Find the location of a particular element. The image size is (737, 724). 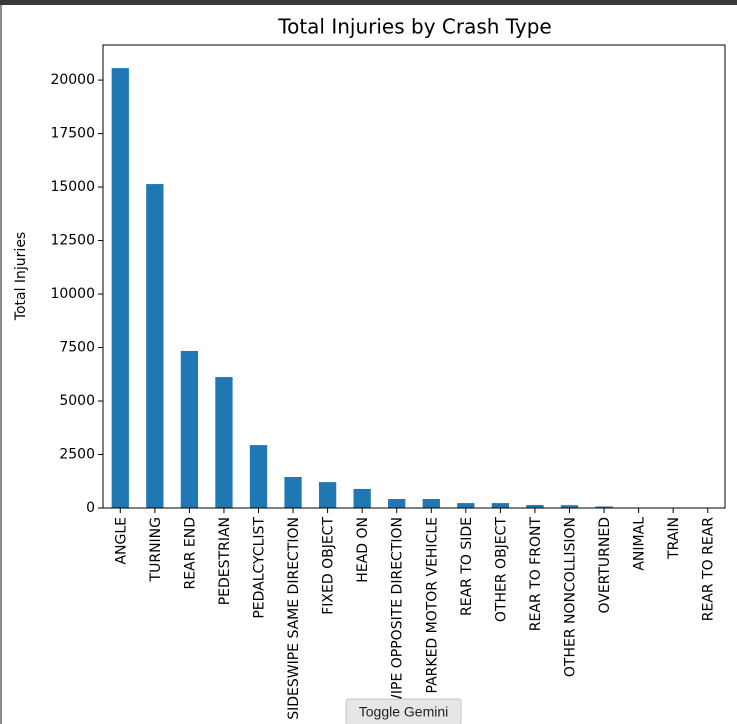

x-tick-label: TRAIN is located at coordinates (674, 538).